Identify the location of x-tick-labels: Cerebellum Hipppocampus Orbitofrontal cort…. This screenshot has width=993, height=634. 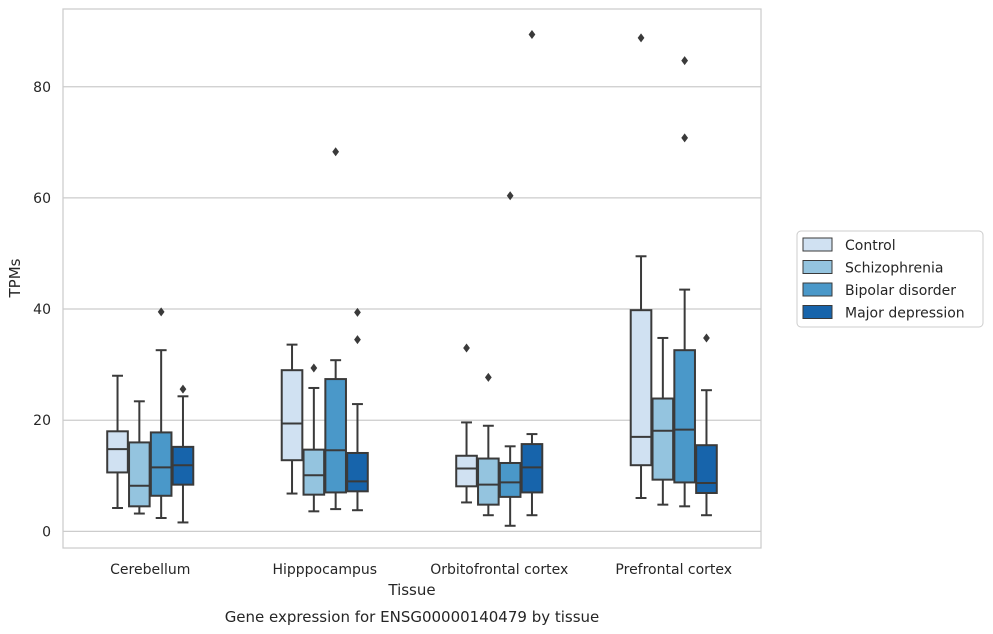
(421, 570).